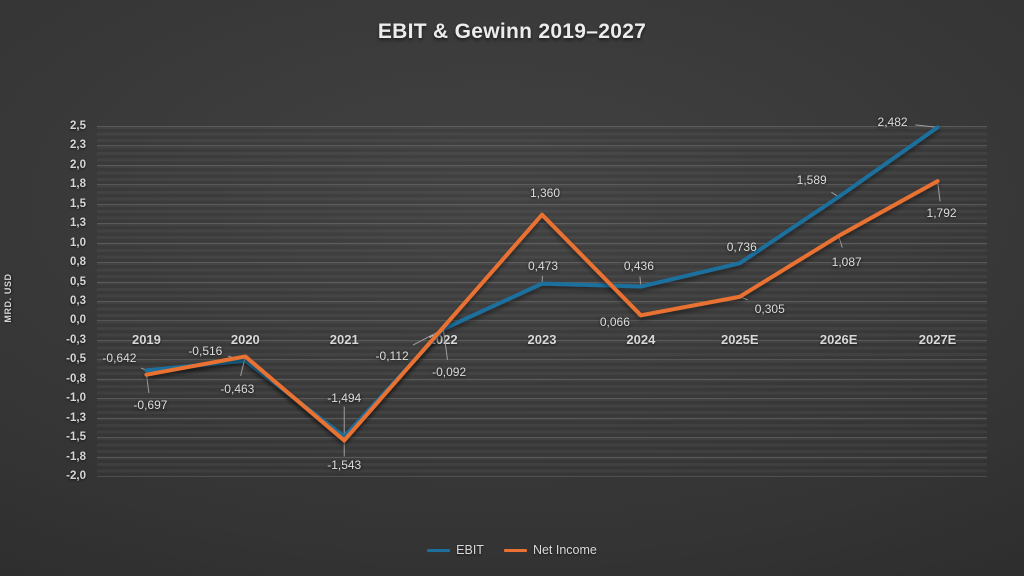  I want to click on legend-item-net-income: Net Income, so click(550, 550).